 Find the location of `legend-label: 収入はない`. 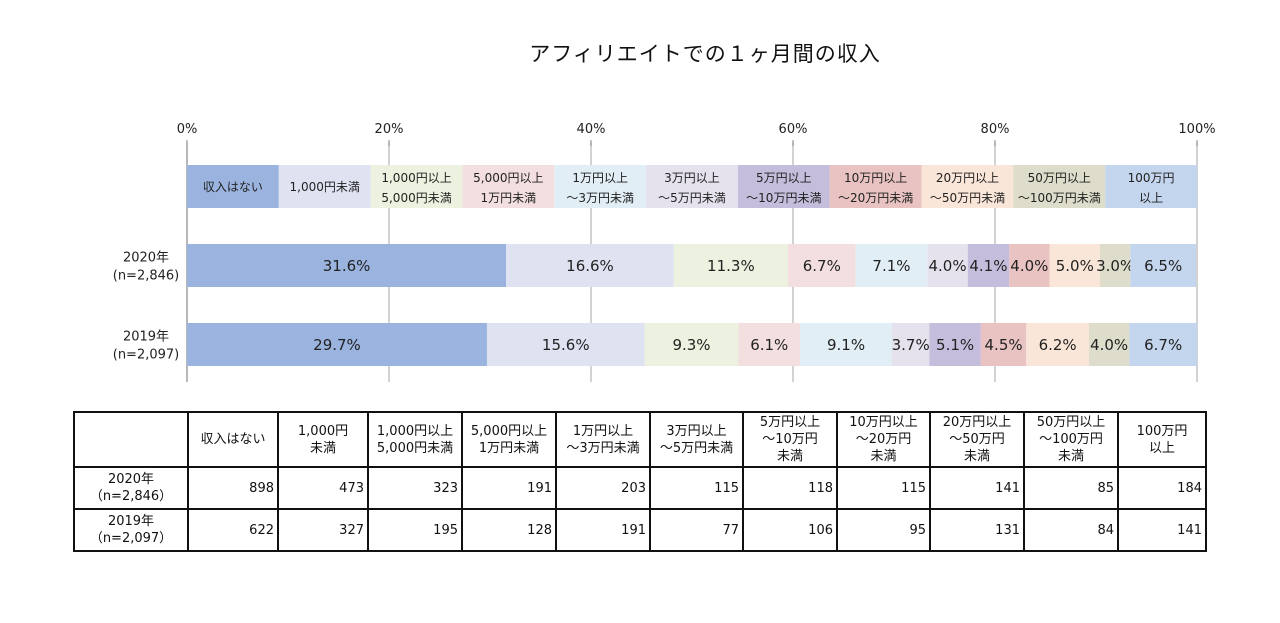

legend-label: 収入はない is located at coordinates (233, 187).